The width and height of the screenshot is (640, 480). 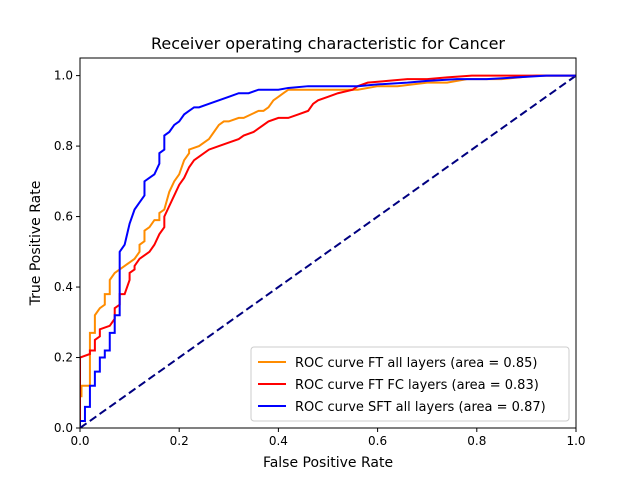 I want to click on y-axis-label: True Positive Rate, so click(x=36, y=244).